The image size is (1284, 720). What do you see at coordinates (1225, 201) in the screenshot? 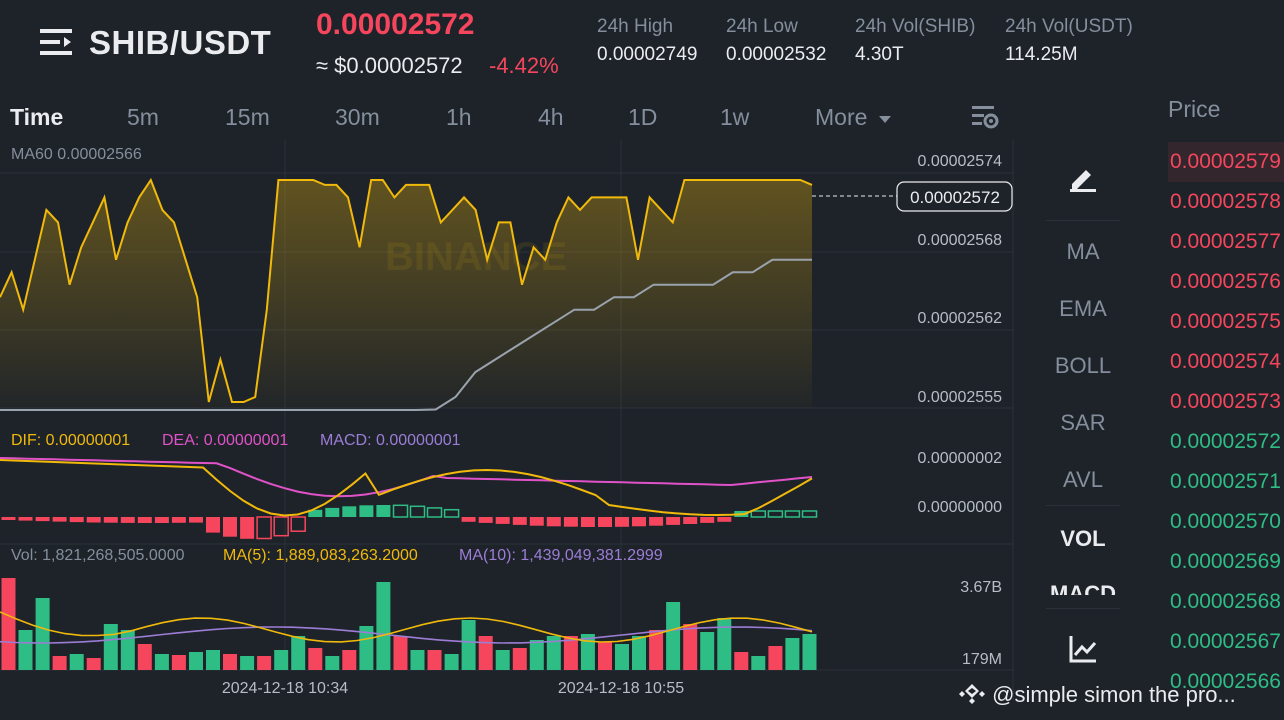
I see `ask-price-row: 0.00002578` at bounding box center [1225, 201].